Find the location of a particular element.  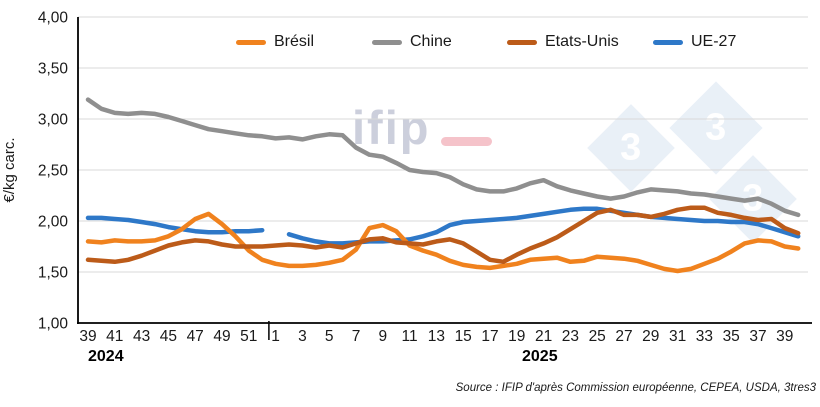

x-tick-label: 11 is located at coordinates (410, 336).